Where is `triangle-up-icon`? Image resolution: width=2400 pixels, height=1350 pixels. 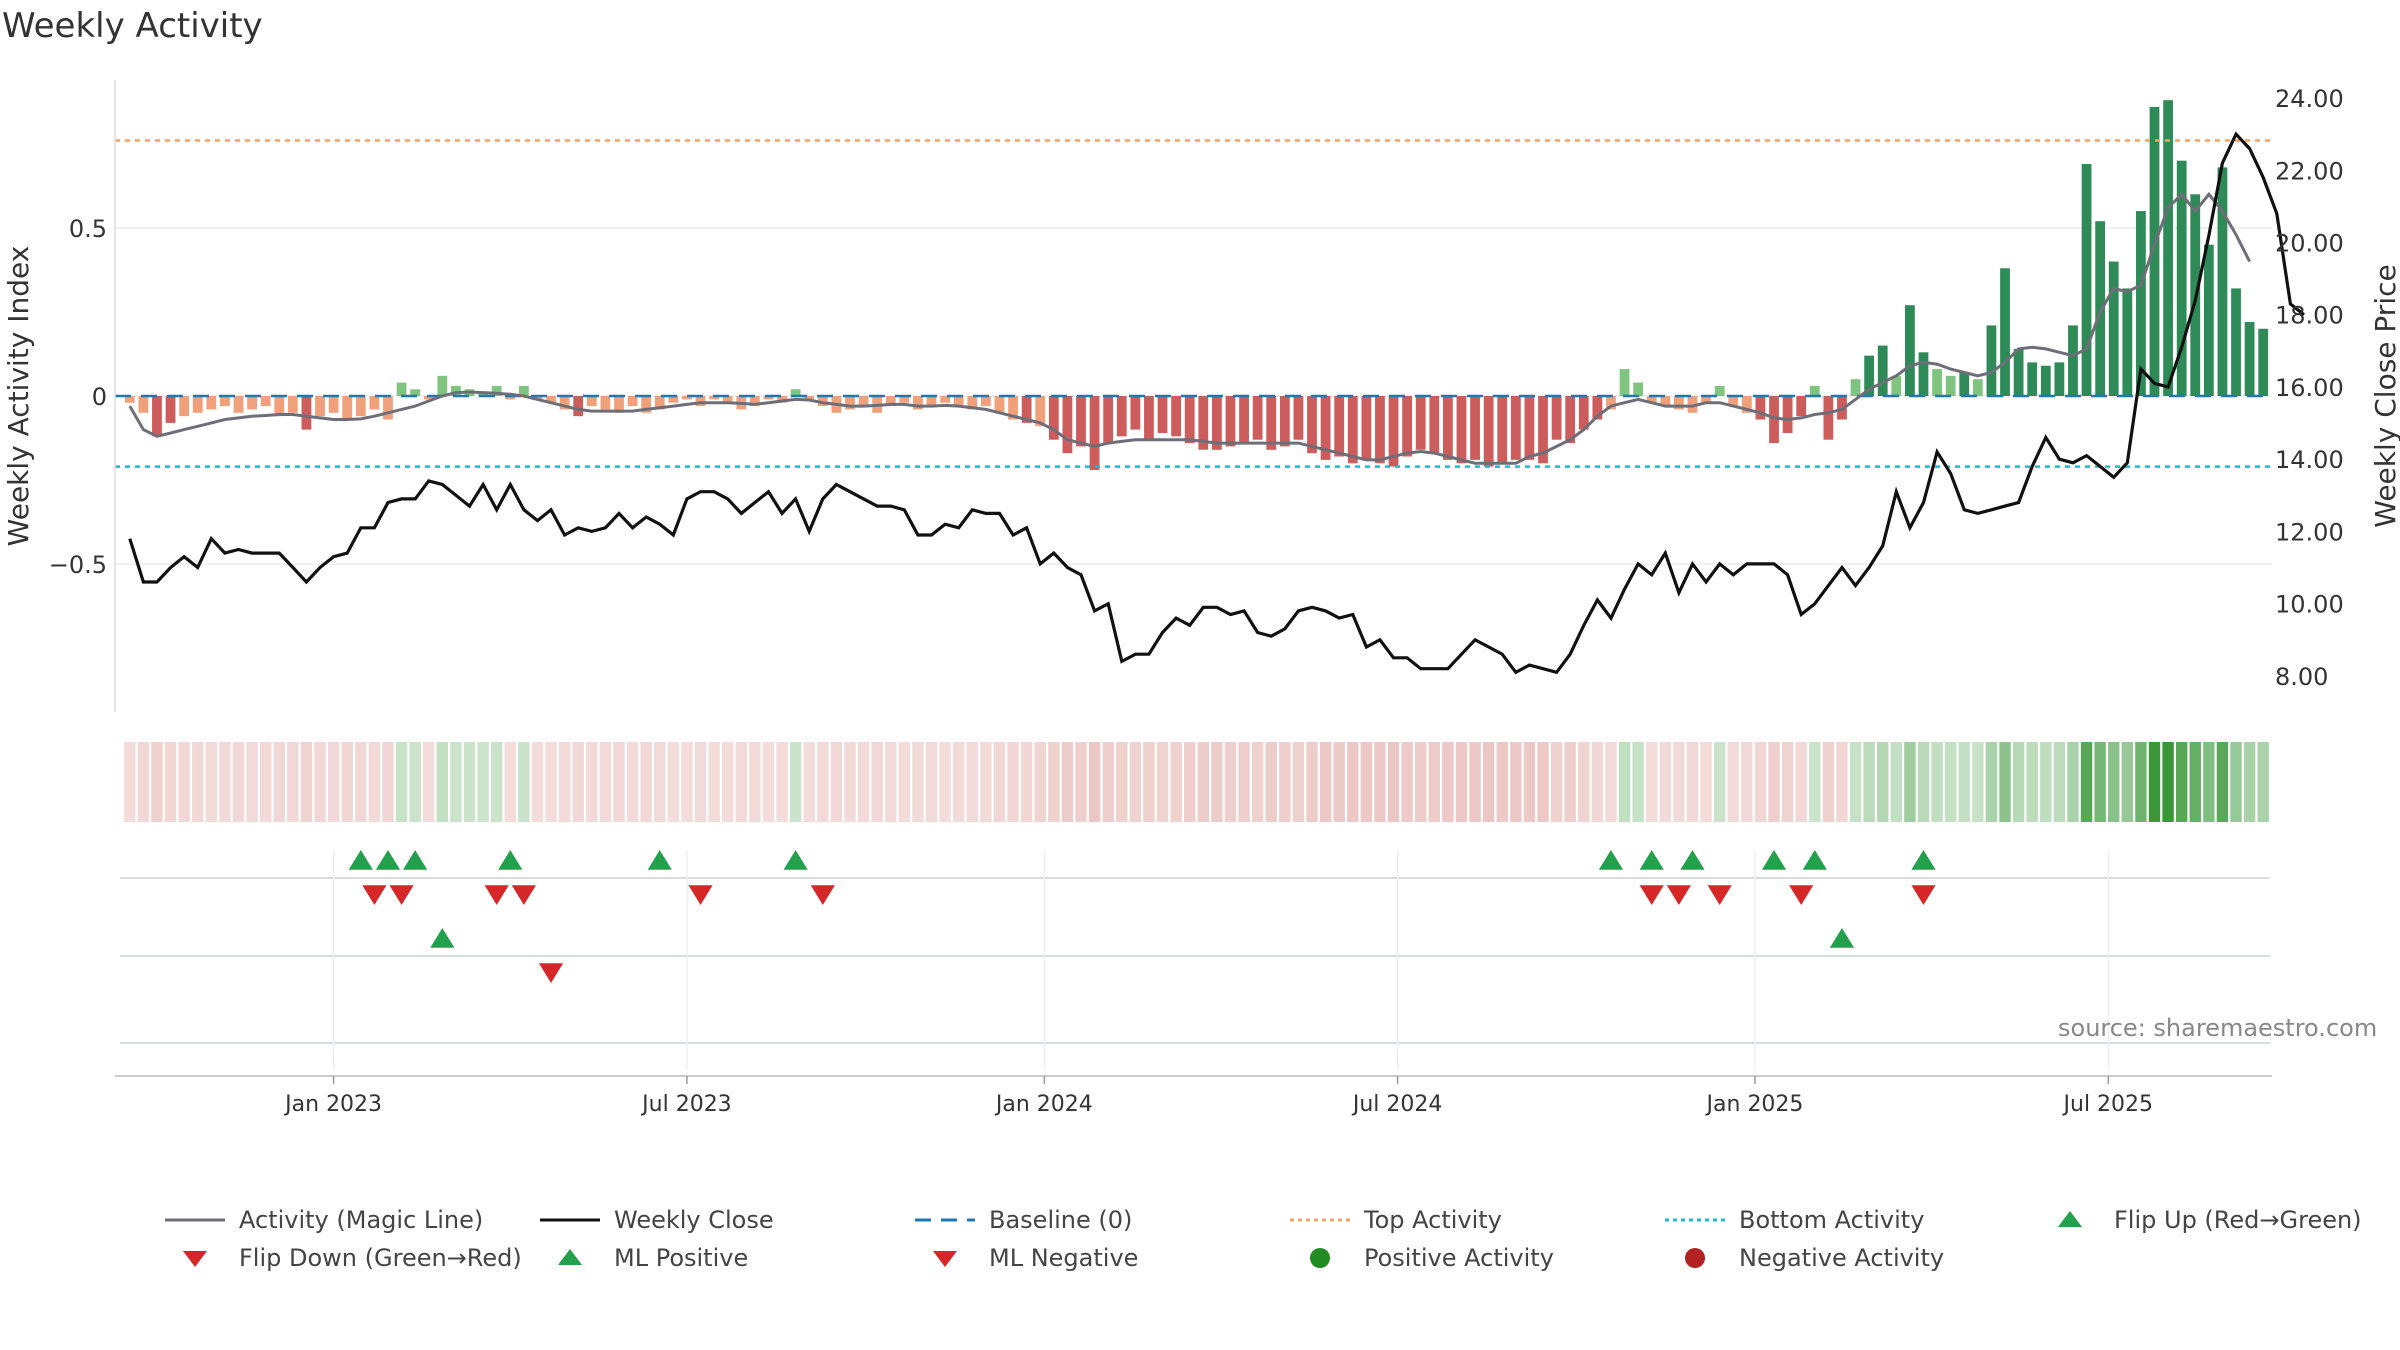 triangle-up-icon is located at coordinates (570, 1257).